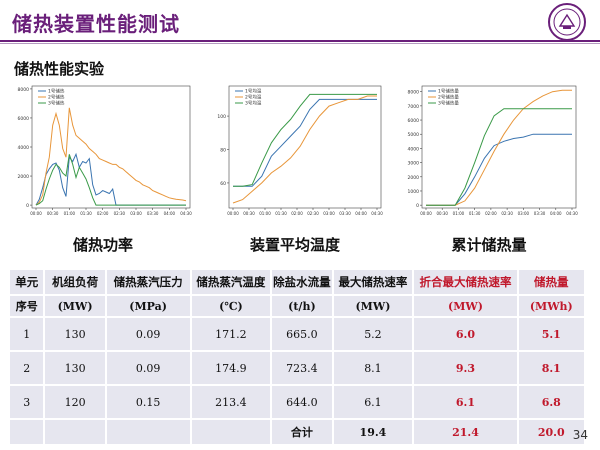 This screenshot has width=600, height=450. Describe the element at coordinates (27, 282) in the screenshot. I see `header-cell: 单元` at that location.